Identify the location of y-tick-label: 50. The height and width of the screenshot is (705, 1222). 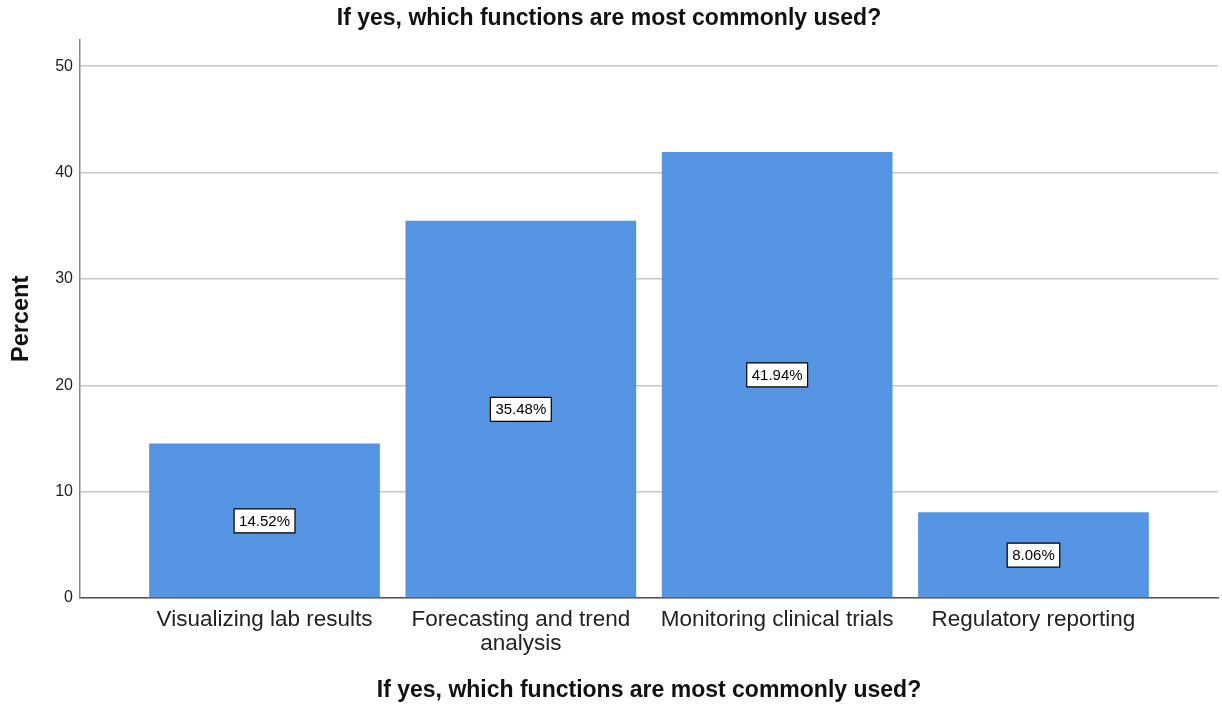
(64, 65).